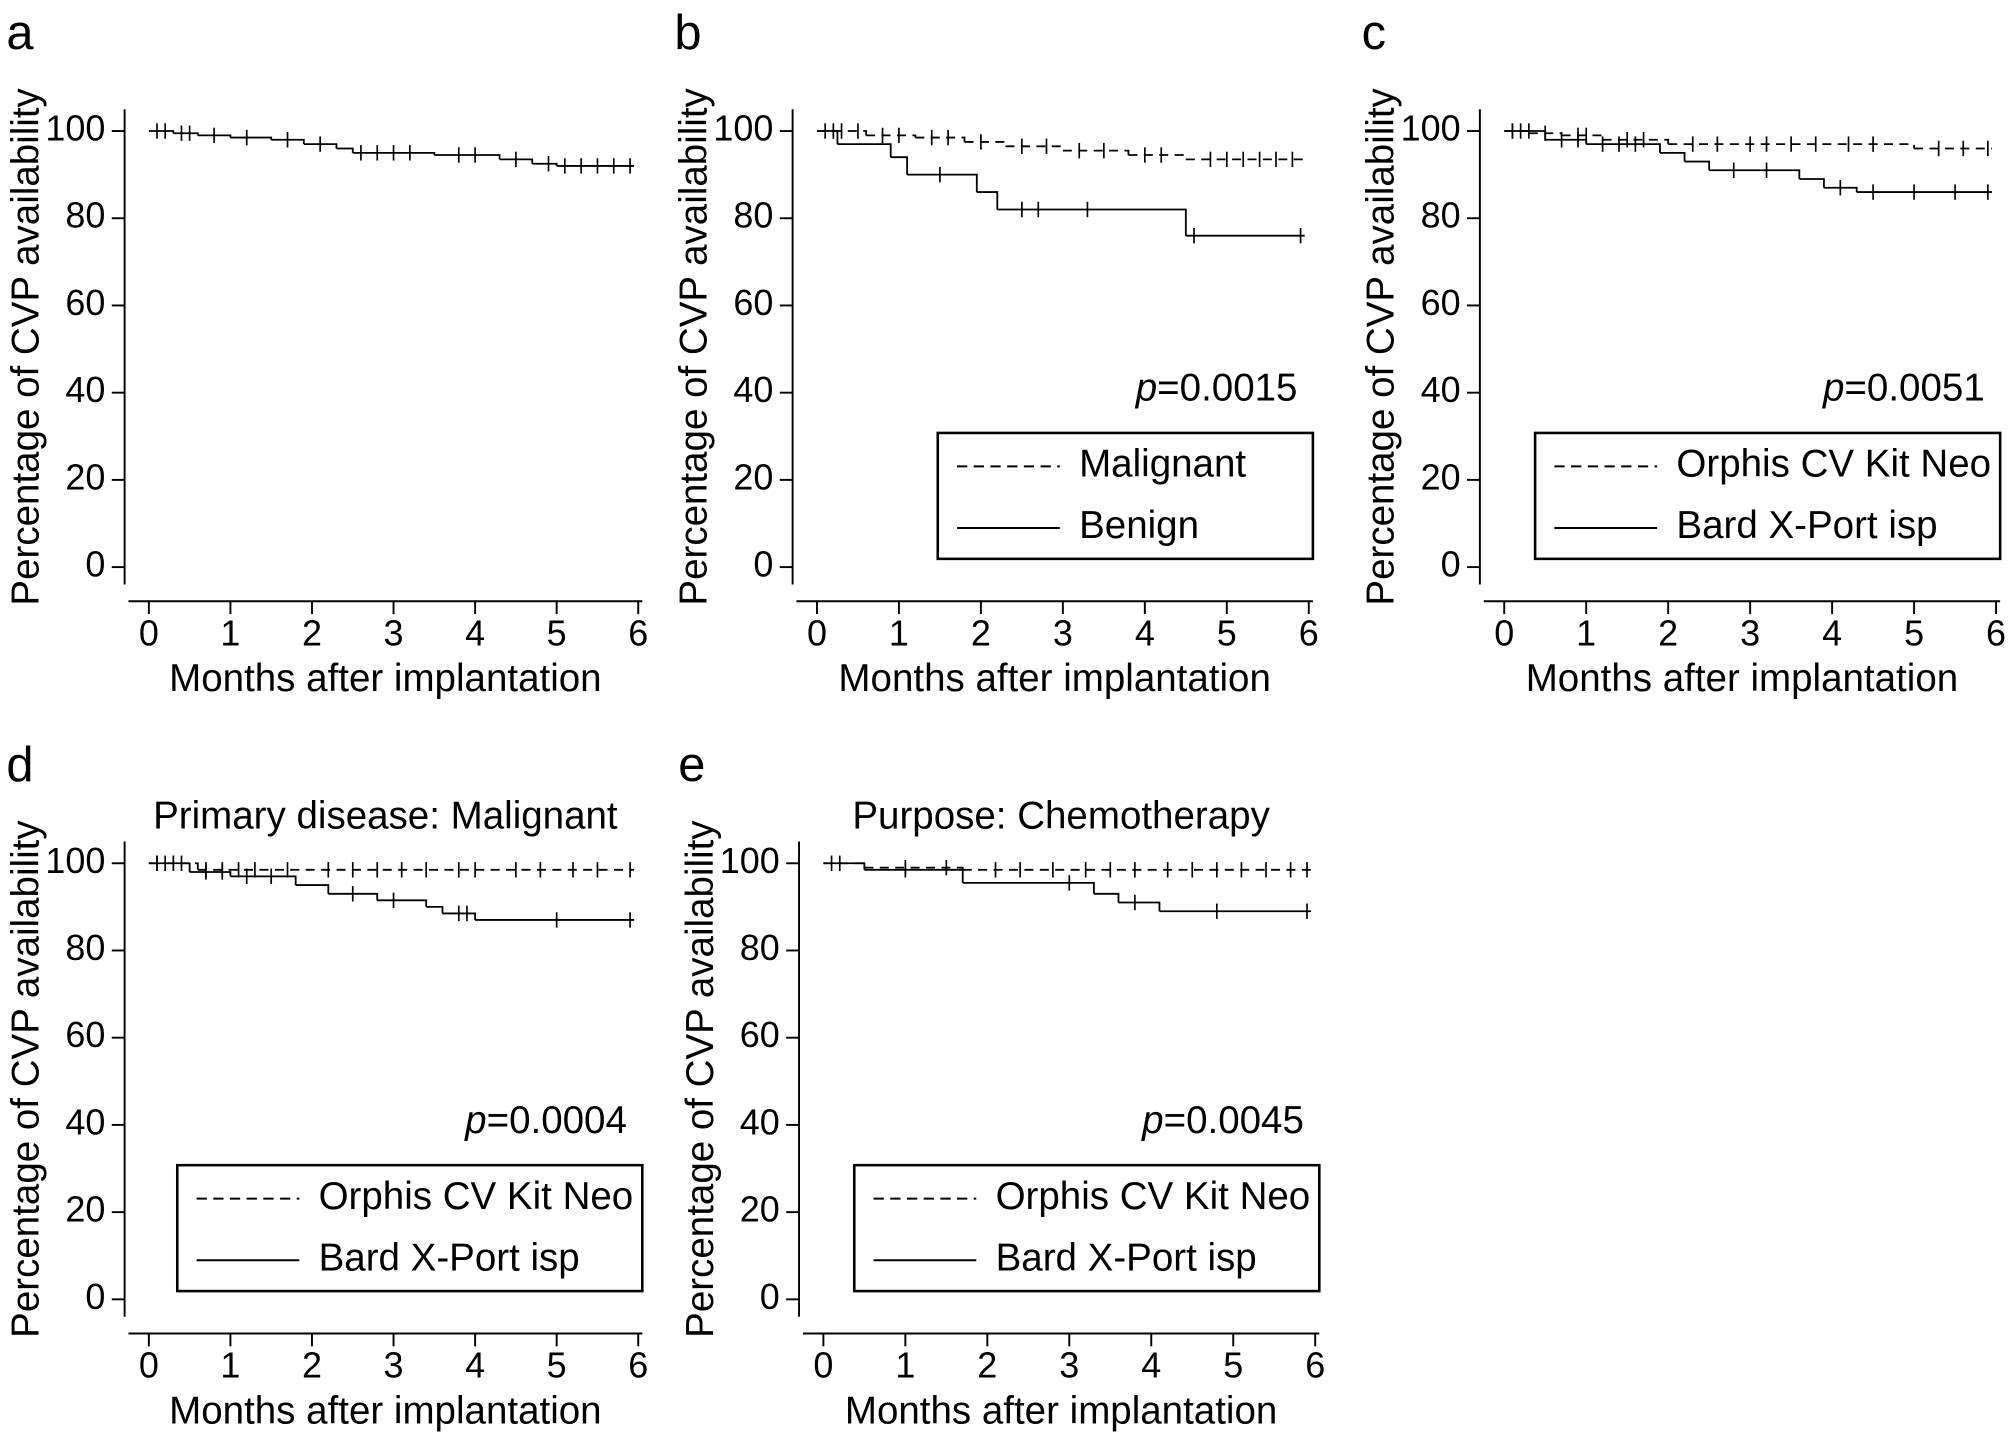  I want to click on p-value: p=0.0051, so click(1903, 388).